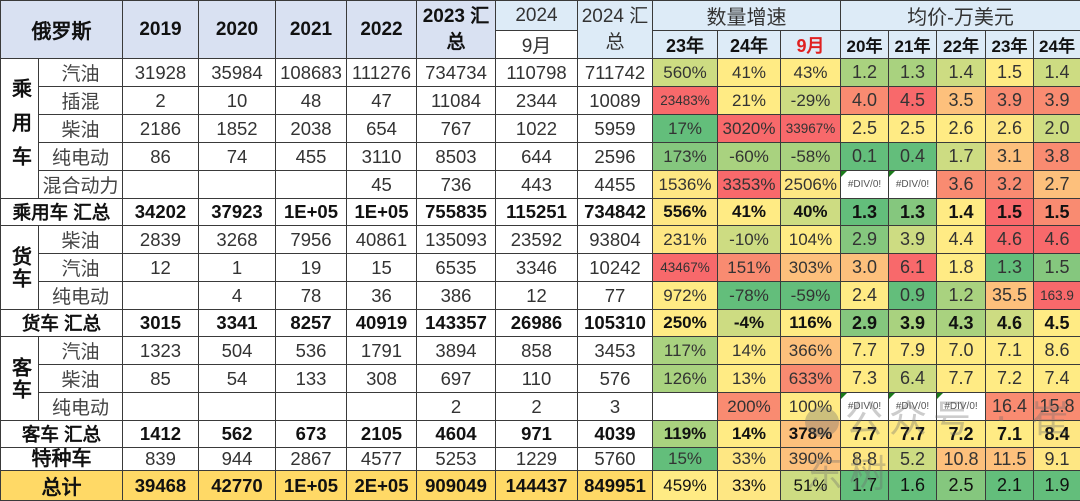  What do you see at coordinates (1057, 157) in the screenshot?
I see `price-cell: 3.8` at bounding box center [1057, 157].